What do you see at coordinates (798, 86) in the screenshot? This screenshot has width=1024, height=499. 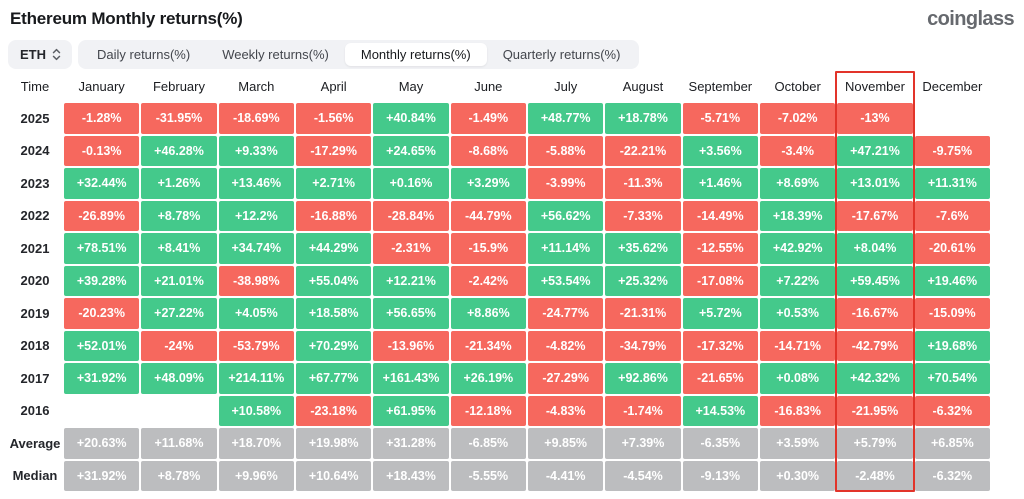 I see `column-header-october: October` at bounding box center [798, 86].